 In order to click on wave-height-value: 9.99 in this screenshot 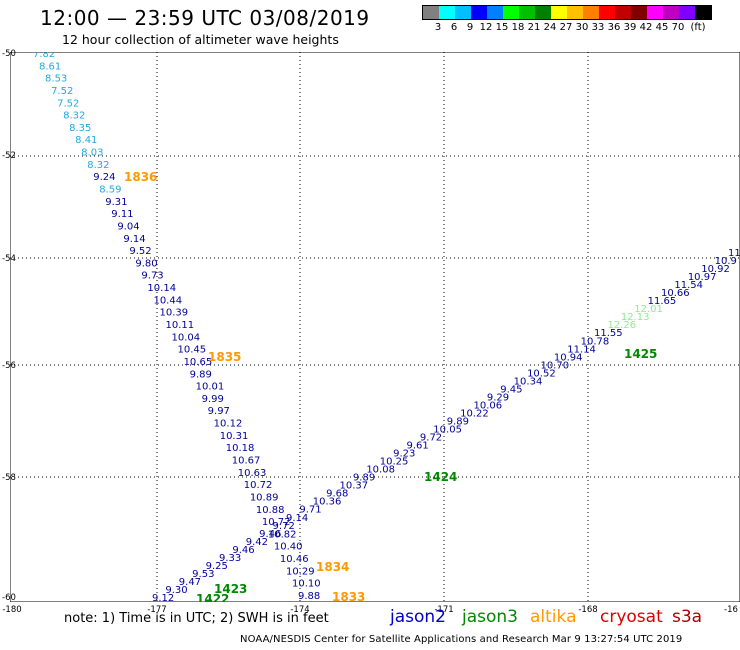, I will do `click(213, 399)`.